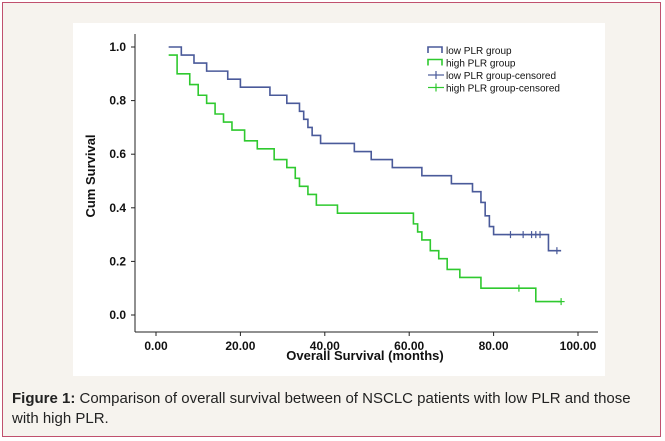 Image resolution: width=665 pixels, height=441 pixels. Describe the element at coordinates (90, 175) in the screenshot. I see `y-axis-label: Cum Survival` at that location.